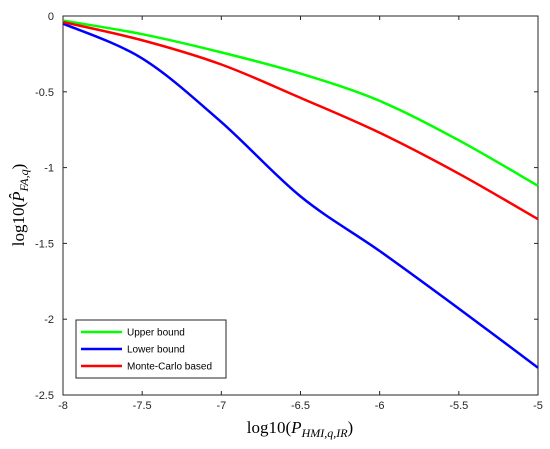 Image resolution: width=550 pixels, height=449 pixels. I want to click on legend-label-upper-bound: Upper bound, so click(156, 333).